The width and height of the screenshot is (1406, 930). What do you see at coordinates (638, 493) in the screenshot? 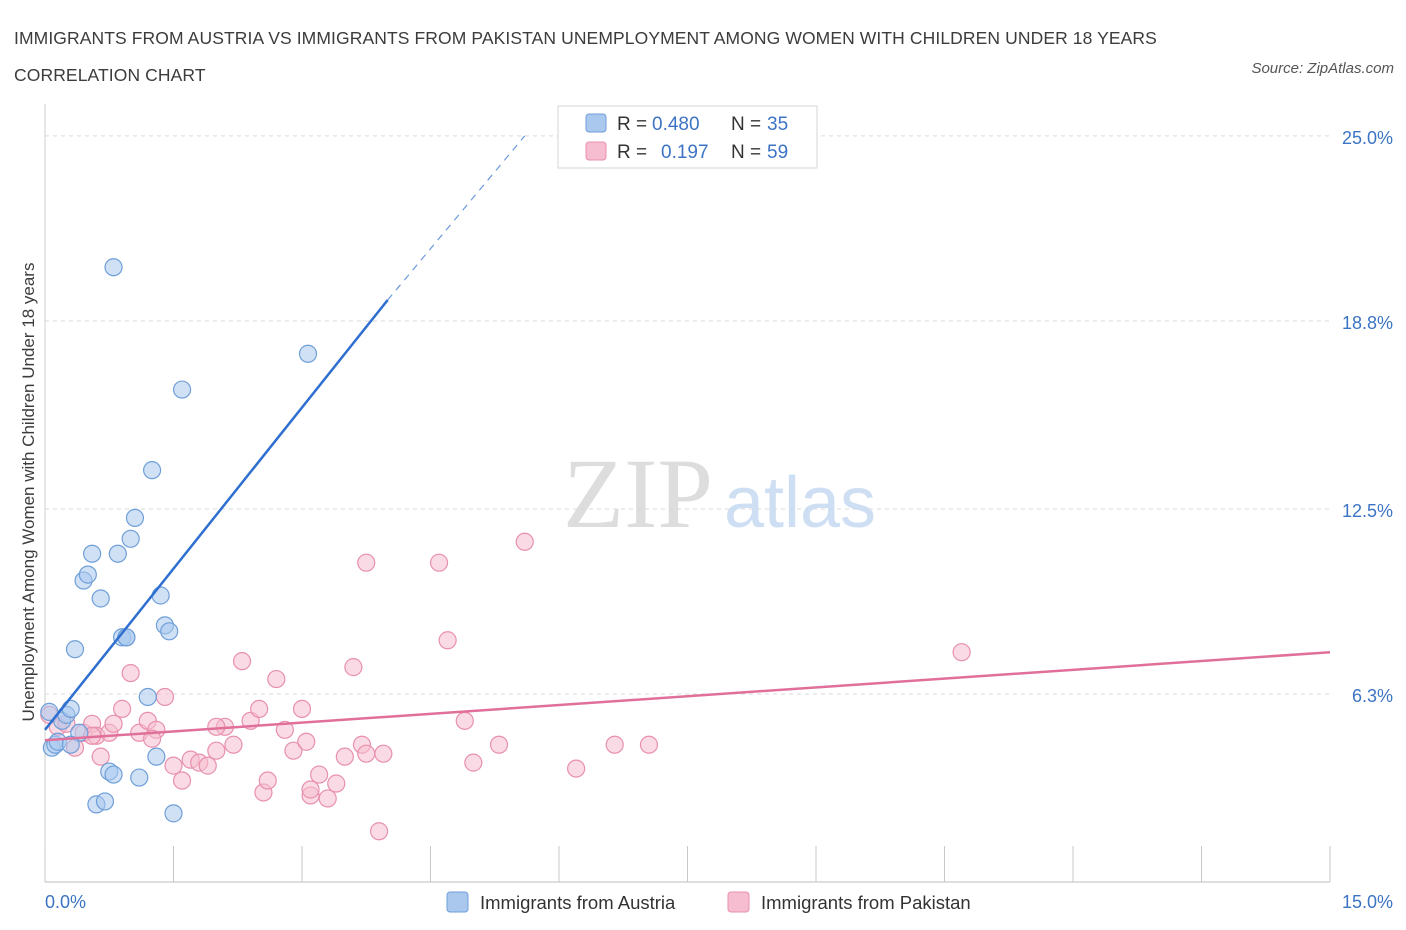
I see `watermark-zip: ZIP` at bounding box center [638, 493].